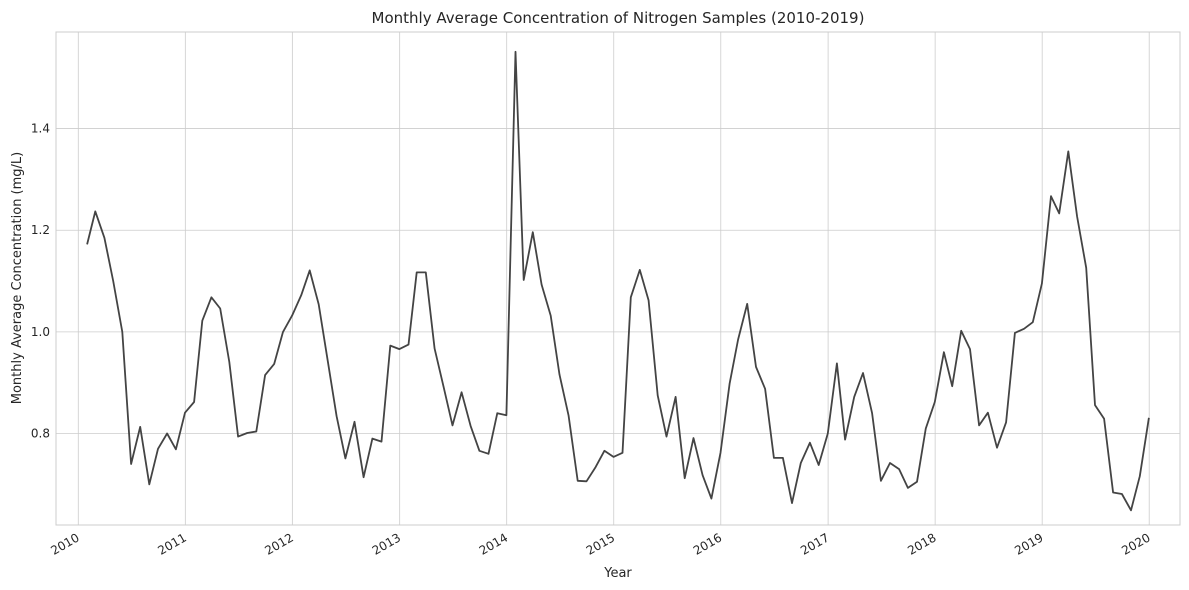  I want to click on y-tick-label: 0.8, so click(40, 434).